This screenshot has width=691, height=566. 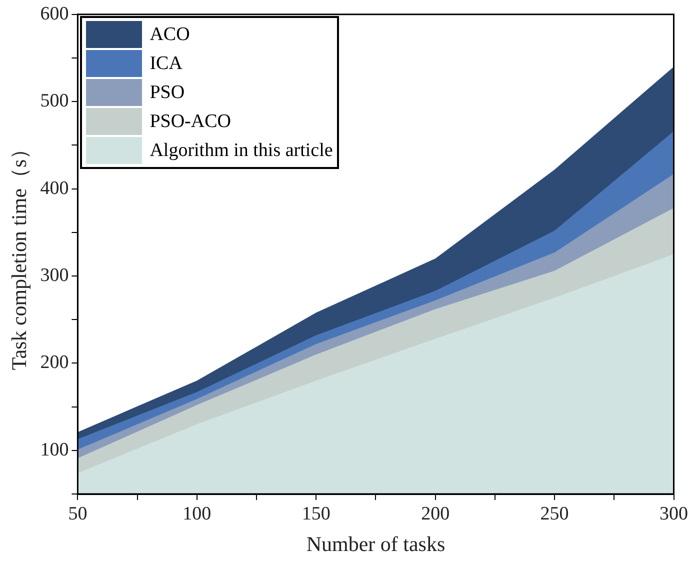 What do you see at coordinates (166, 63) in the screenshot?
I see `legend-label: ICA` at bounding box center [166, 63].